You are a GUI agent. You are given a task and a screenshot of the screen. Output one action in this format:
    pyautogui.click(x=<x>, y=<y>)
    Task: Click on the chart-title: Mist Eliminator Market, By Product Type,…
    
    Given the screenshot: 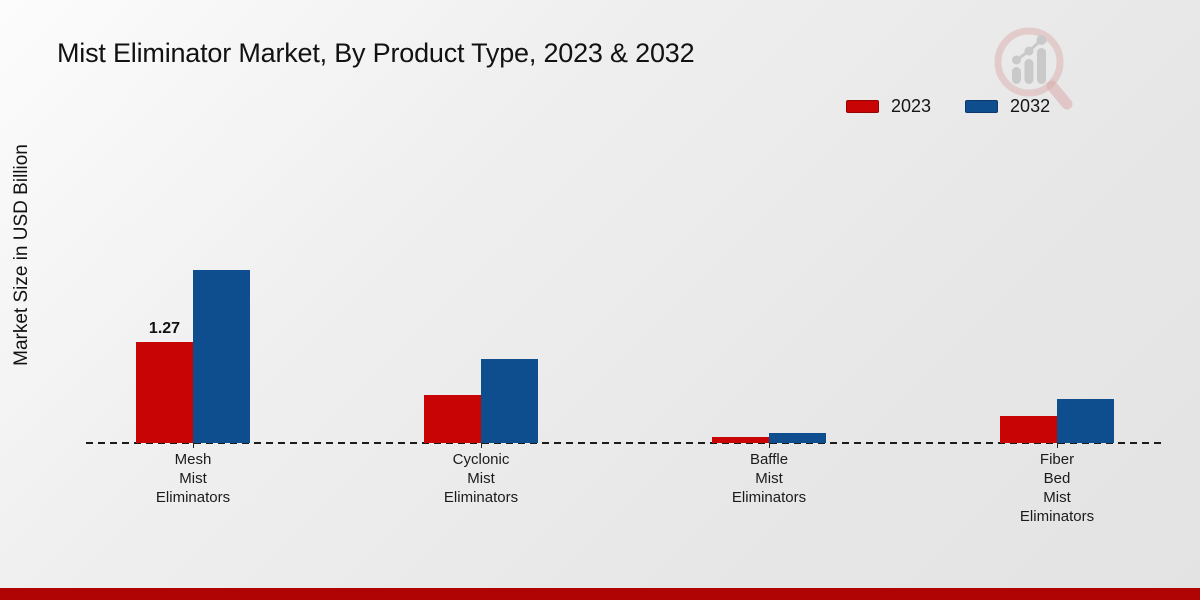 What is the action you would take?
    pyautogui.click(x=376, y=53)
    